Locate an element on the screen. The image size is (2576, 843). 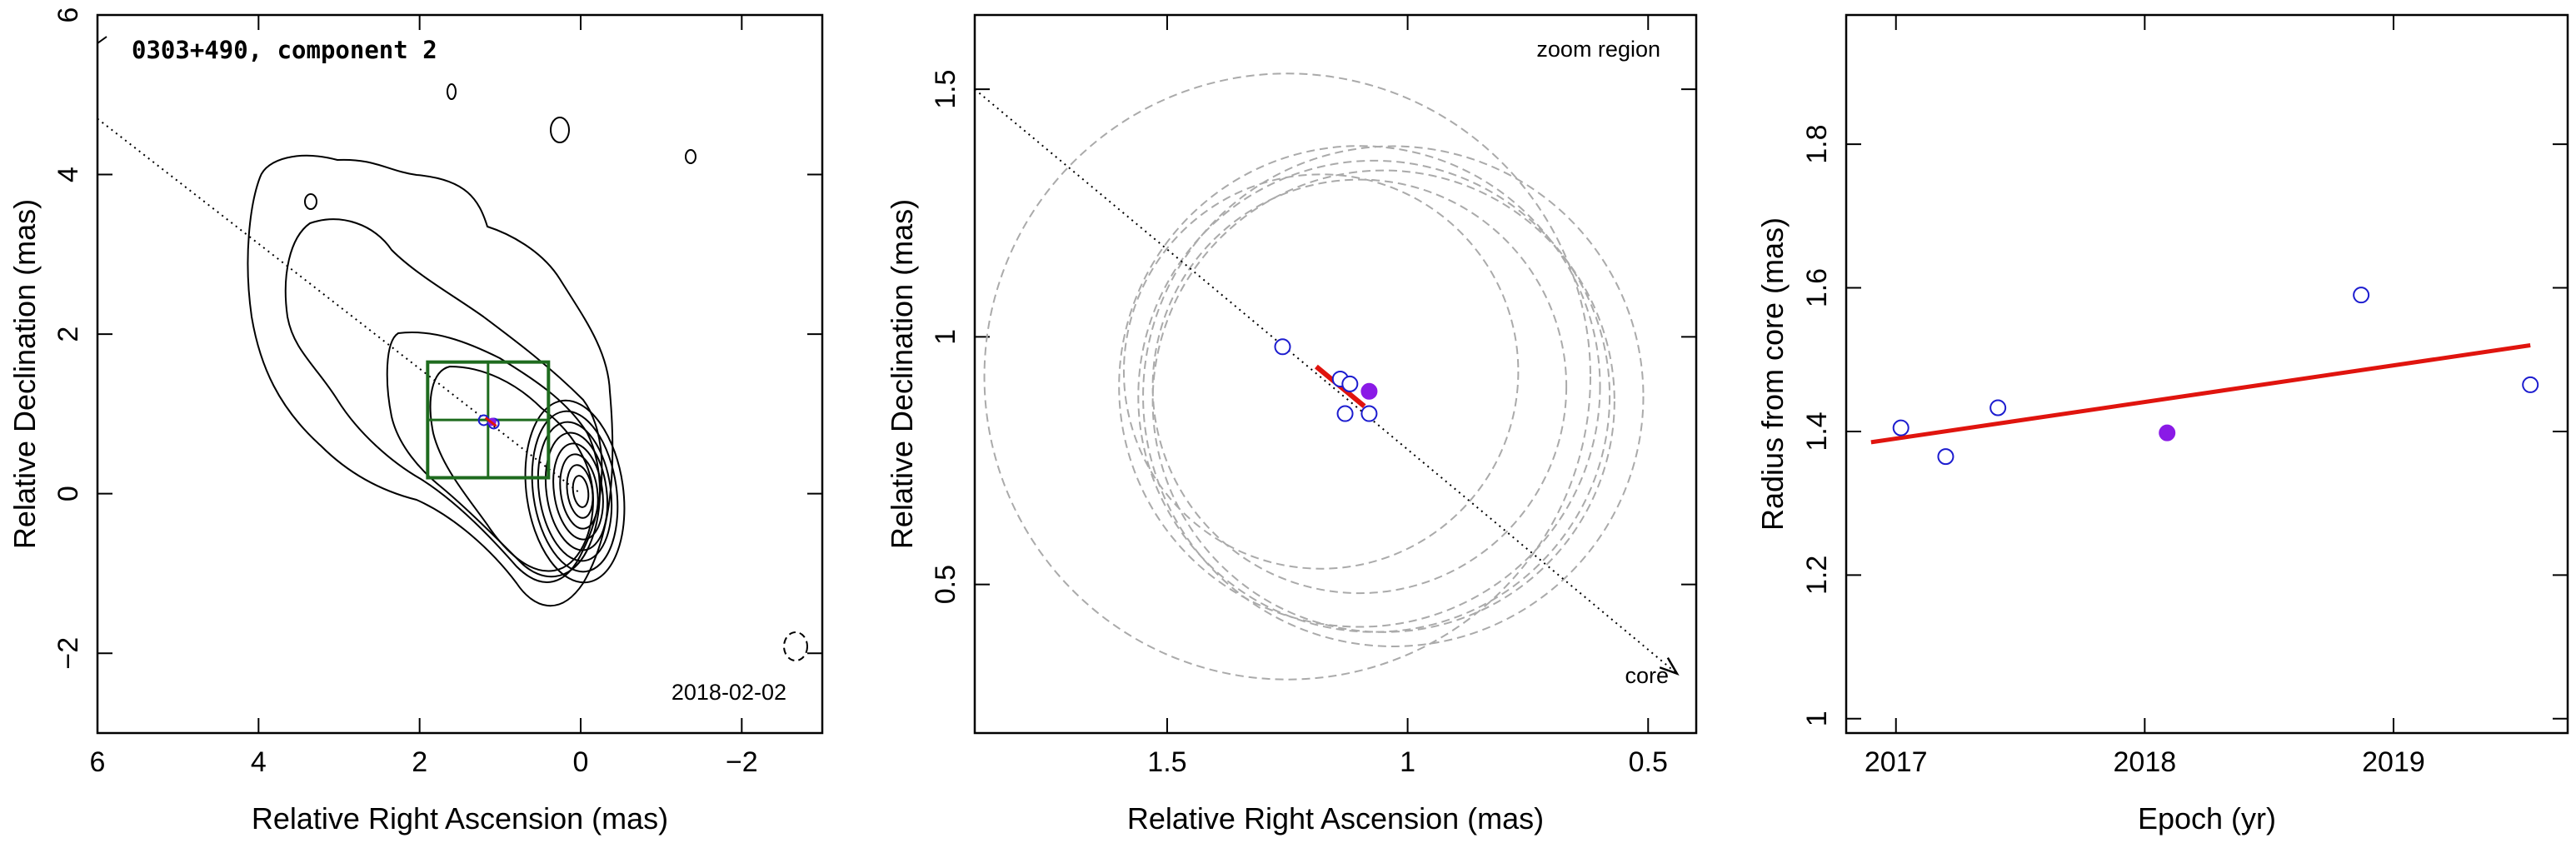
y-tick-label: −2 is located at coordinates (68, 653).